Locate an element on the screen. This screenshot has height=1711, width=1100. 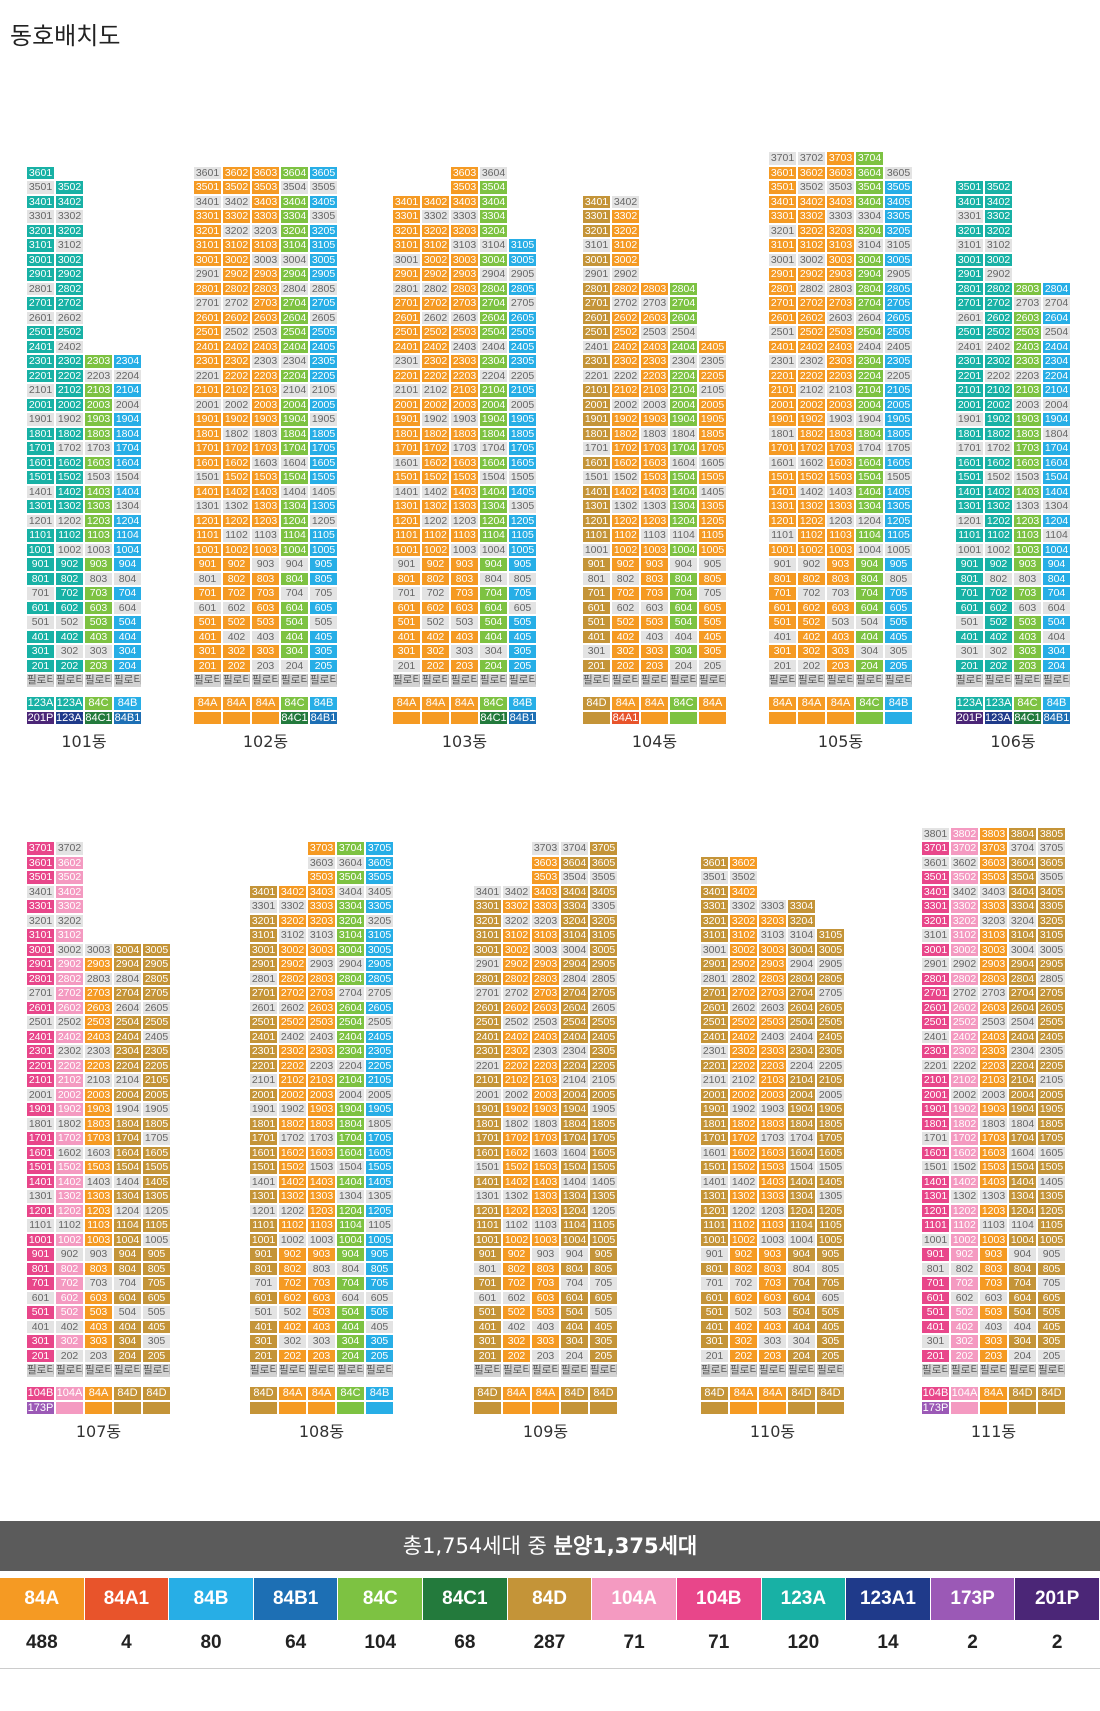
unit-cell: 1804 is located at coordinates (350, 1123).